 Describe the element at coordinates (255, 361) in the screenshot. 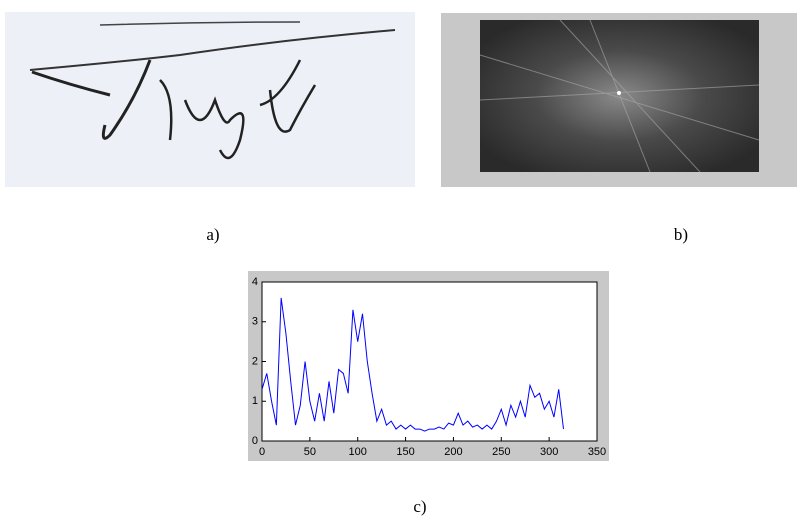

I see `y-tick-label: 2` at that location.